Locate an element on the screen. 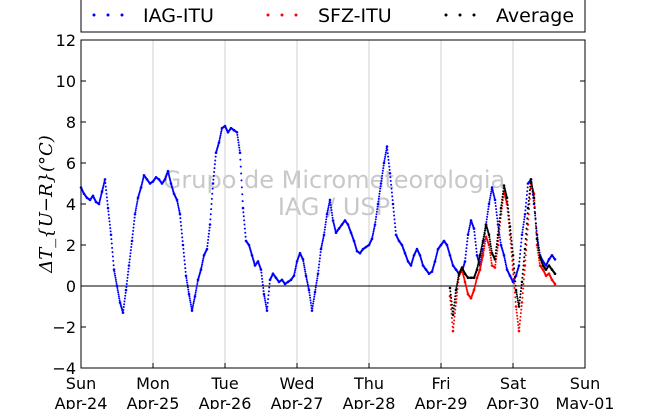 Image resolution: width=650 pixels, height=409 pixels. legend-marker is located at coordinates (474, 15).